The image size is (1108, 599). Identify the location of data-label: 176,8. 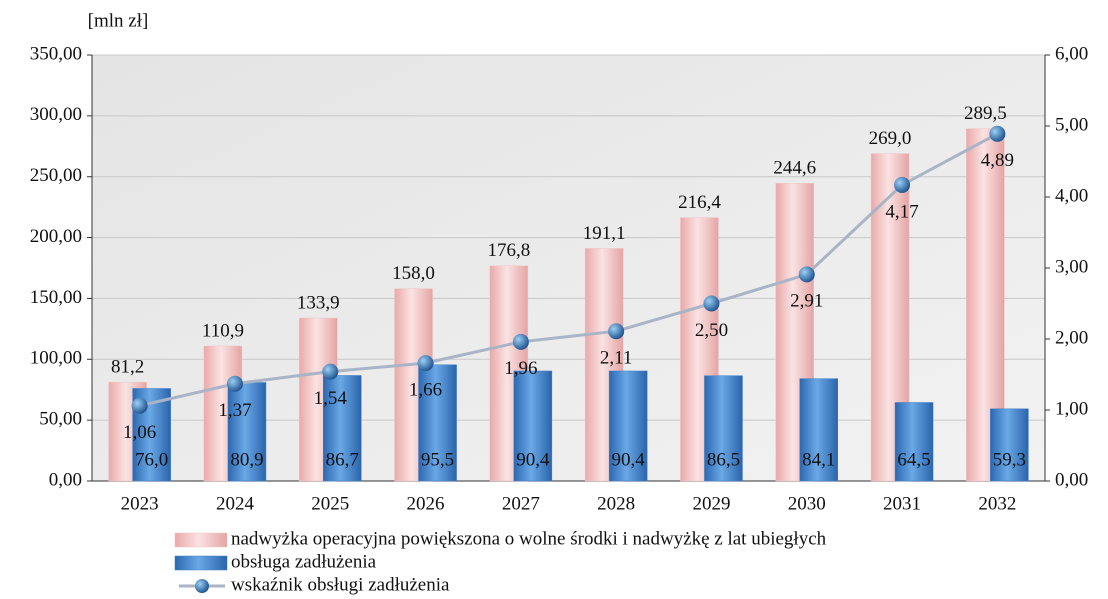
(508, 250).